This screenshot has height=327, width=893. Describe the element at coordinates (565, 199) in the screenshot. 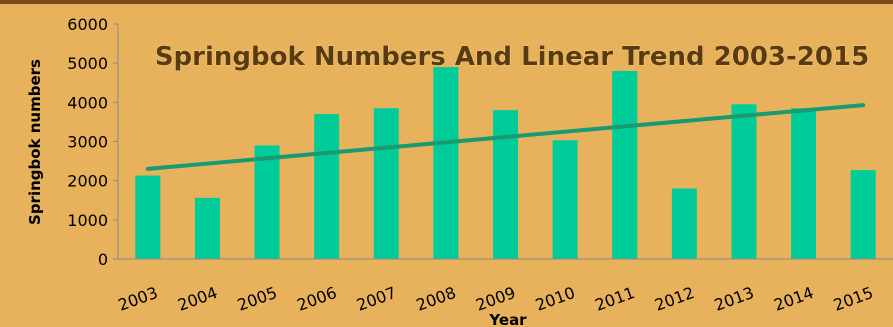

I see `bar-2010` at that location.